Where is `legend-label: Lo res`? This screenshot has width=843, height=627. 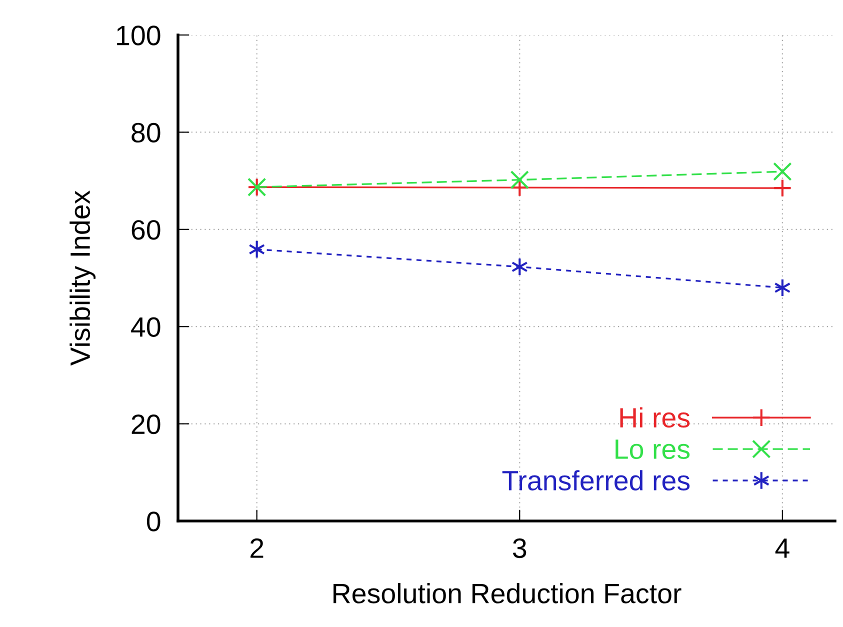
legend-label: Lo res is located at coordinates (653, 450).